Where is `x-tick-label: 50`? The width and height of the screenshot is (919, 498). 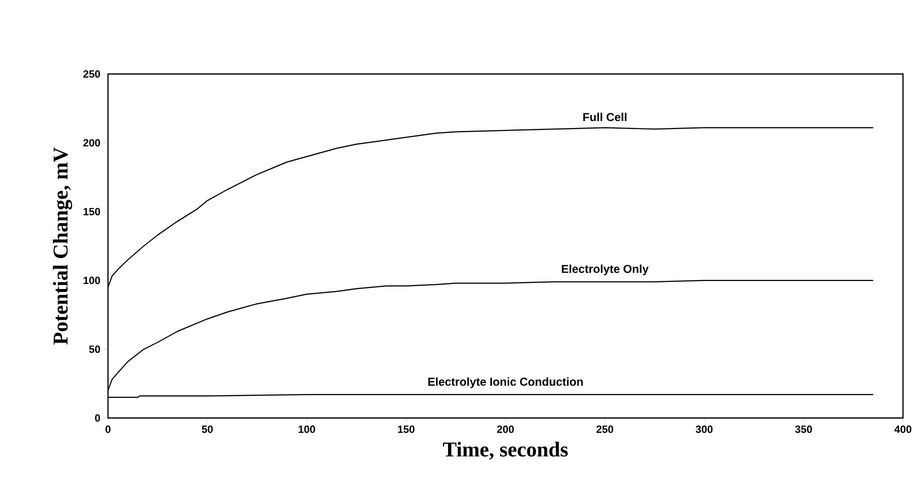 x-tick-label: 50 is located at coordinates (207, 429).